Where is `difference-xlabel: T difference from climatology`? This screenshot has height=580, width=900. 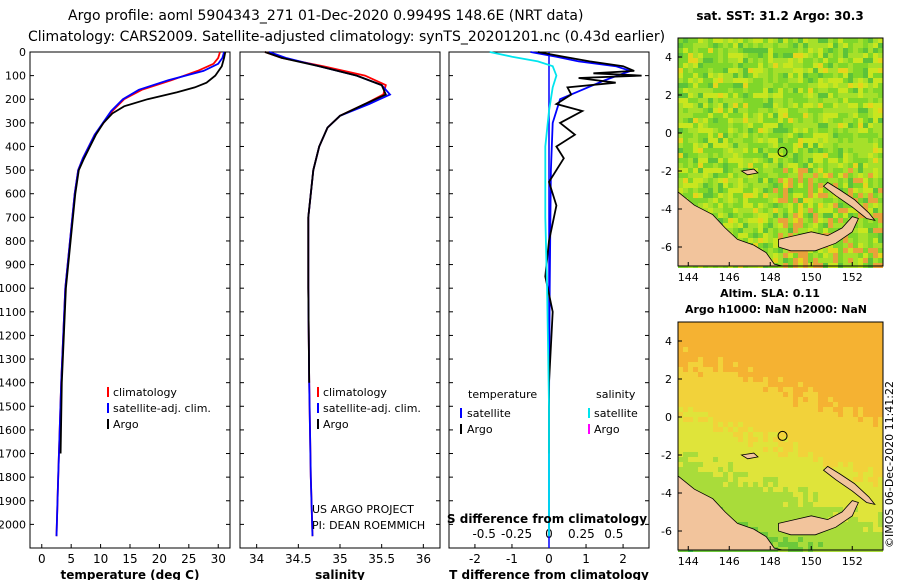 difference-xlabel: T difference from climatology is located at coordinates (549, 574).